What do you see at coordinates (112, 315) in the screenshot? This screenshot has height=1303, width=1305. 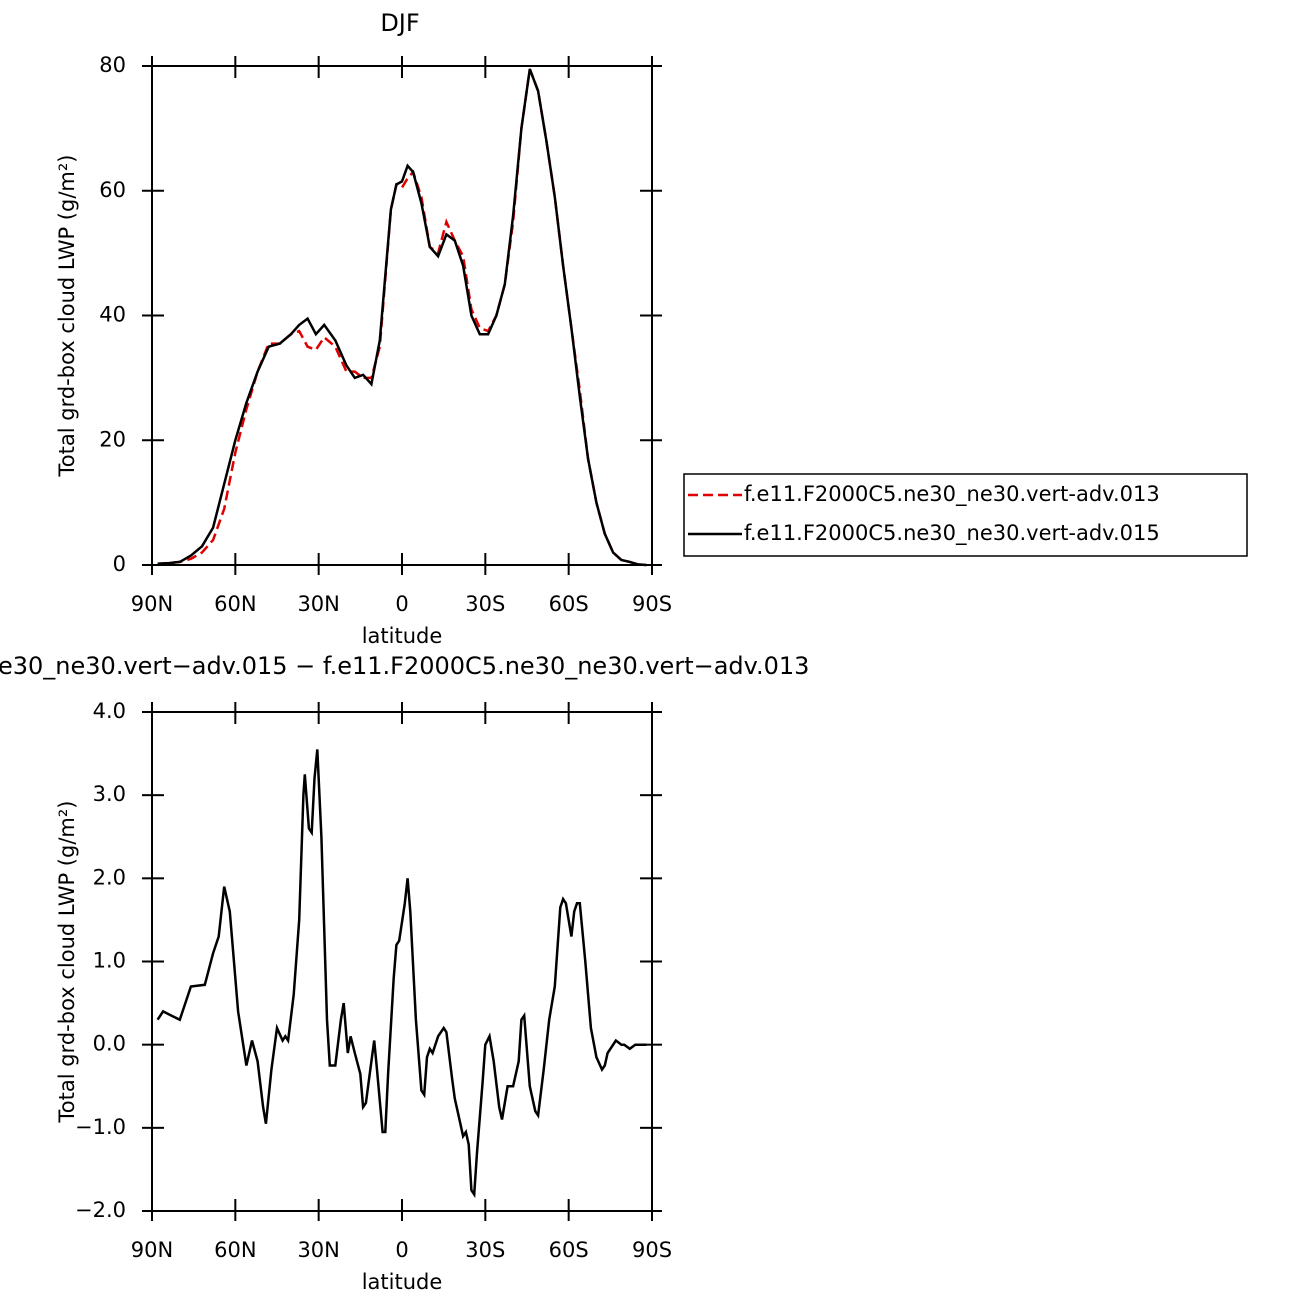 I see `y-tick-label: 40` at bounding box center [112, 315].